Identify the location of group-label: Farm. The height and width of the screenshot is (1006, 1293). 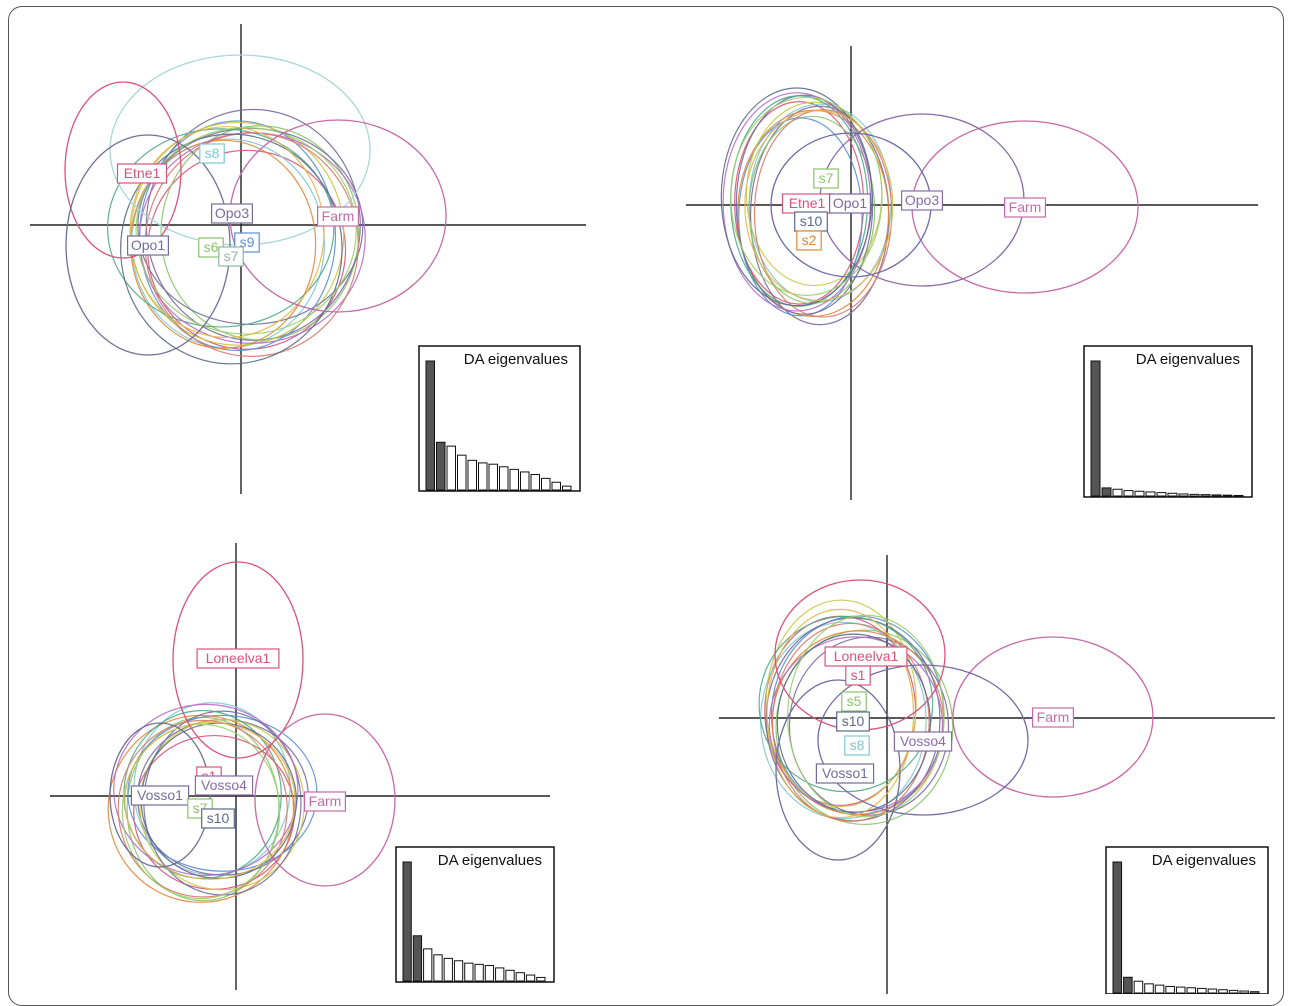
(1052, 717).